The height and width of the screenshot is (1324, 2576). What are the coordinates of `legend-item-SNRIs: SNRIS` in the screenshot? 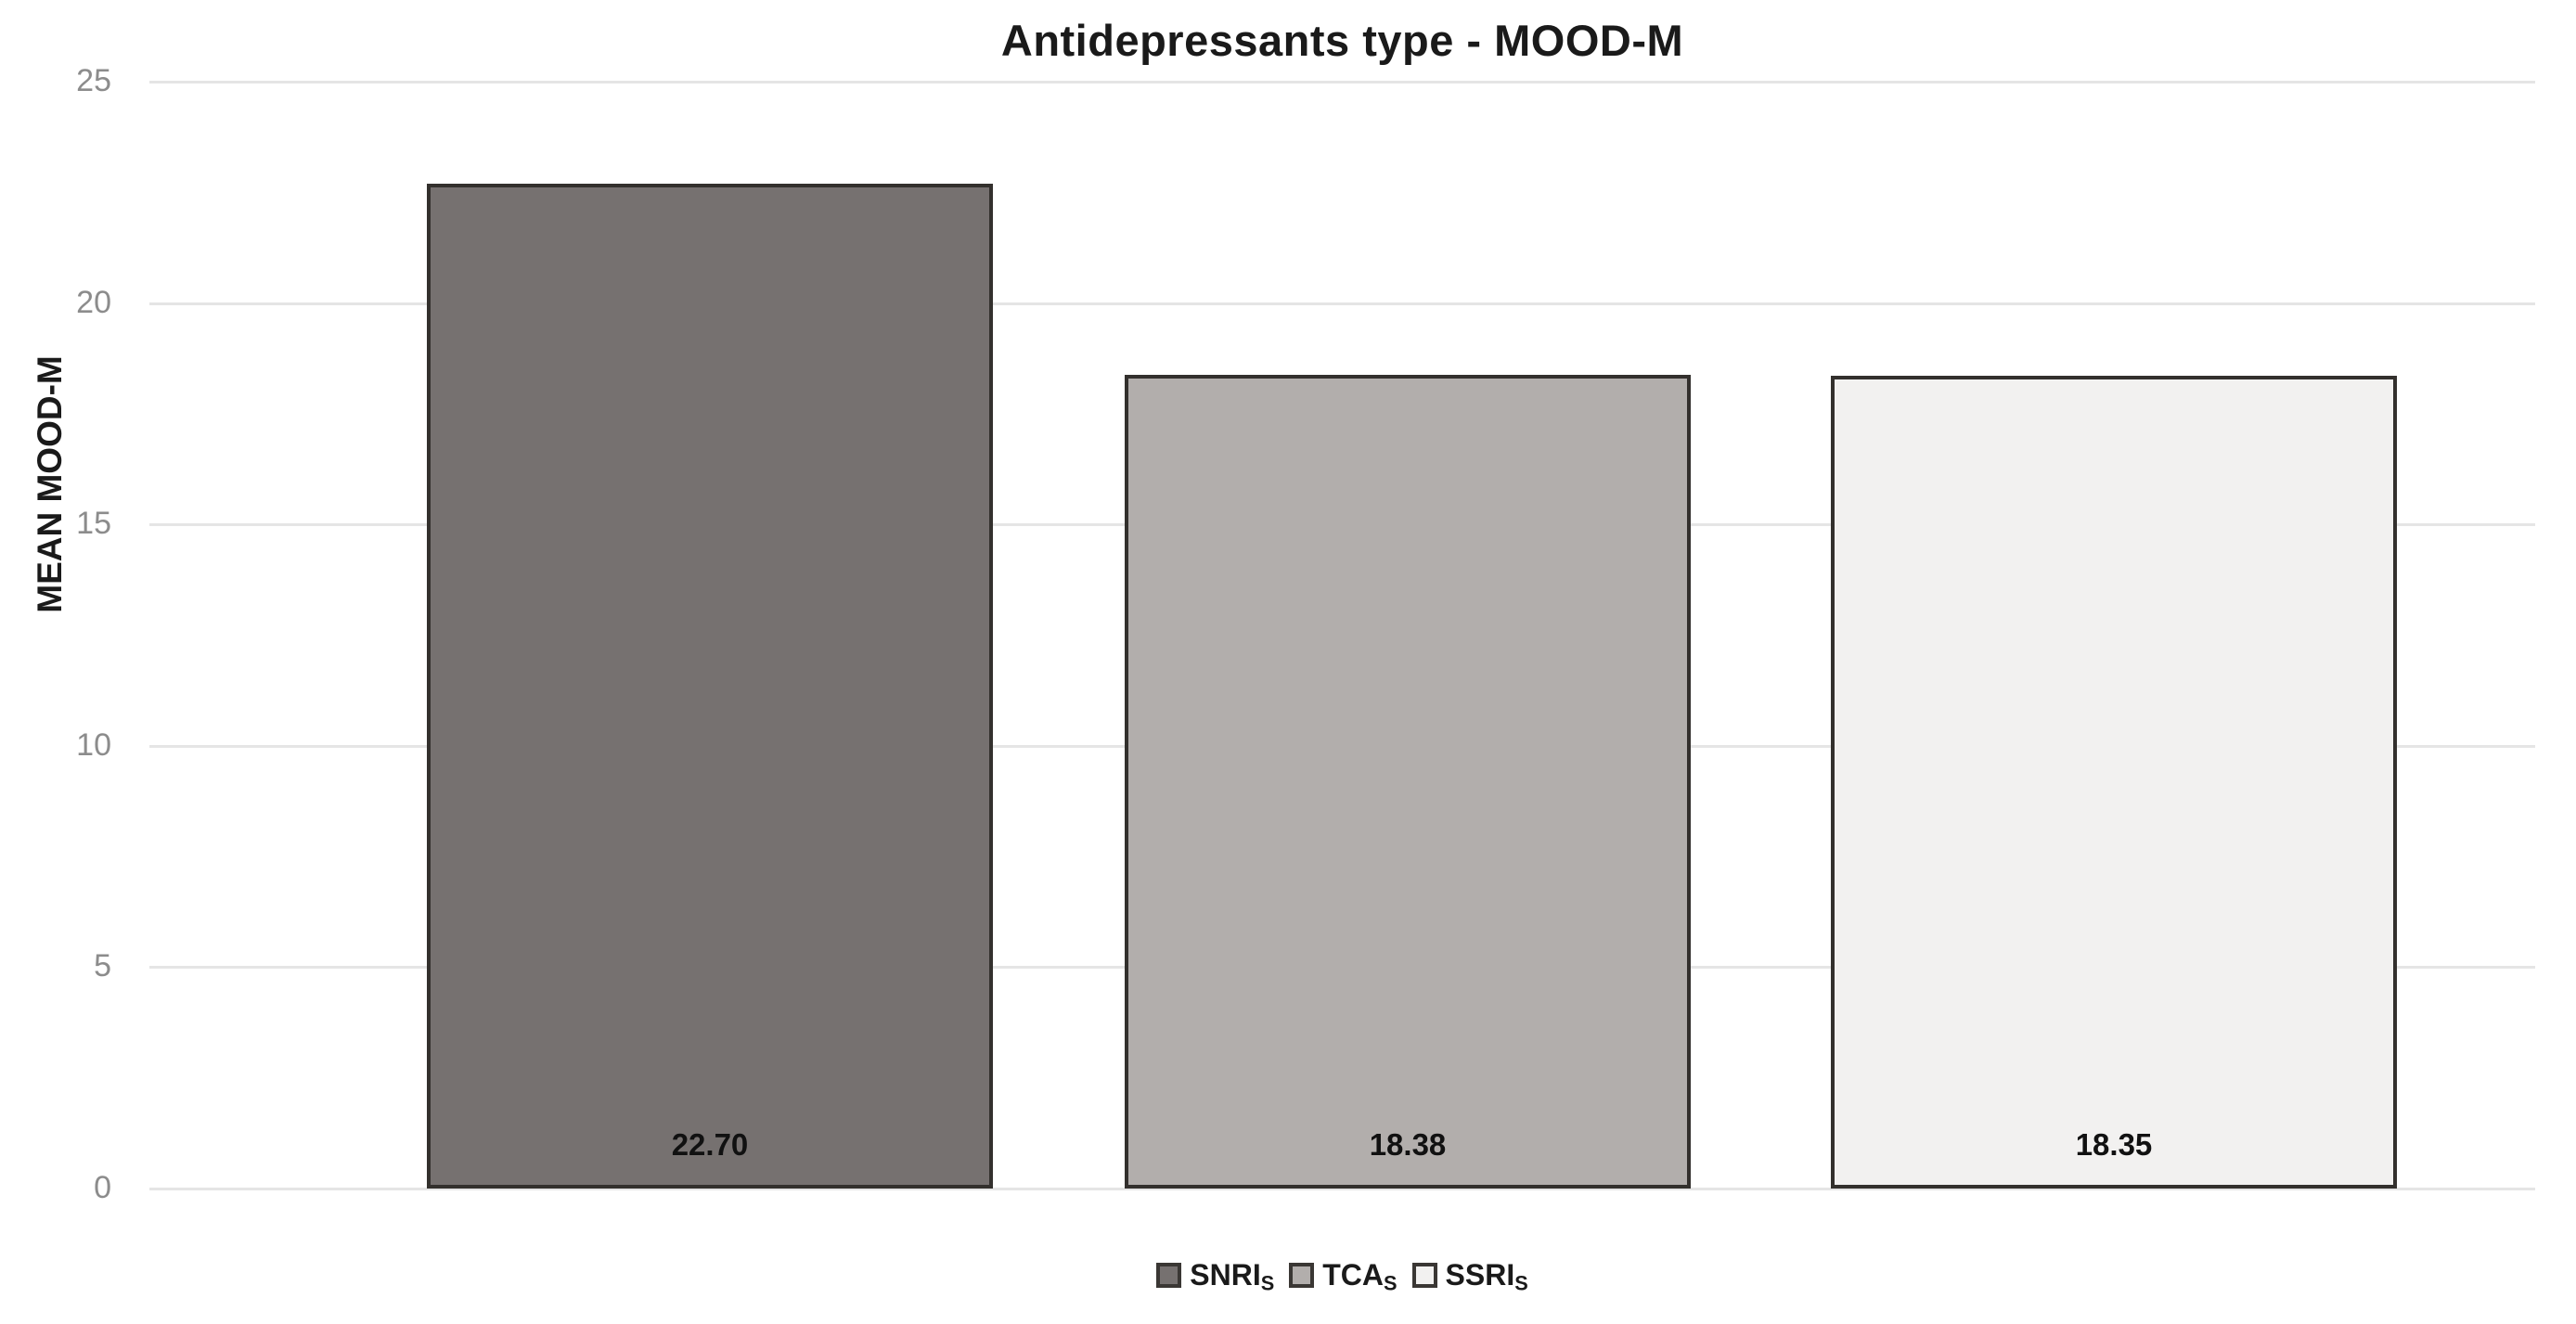 It's located at (1215, 1276).